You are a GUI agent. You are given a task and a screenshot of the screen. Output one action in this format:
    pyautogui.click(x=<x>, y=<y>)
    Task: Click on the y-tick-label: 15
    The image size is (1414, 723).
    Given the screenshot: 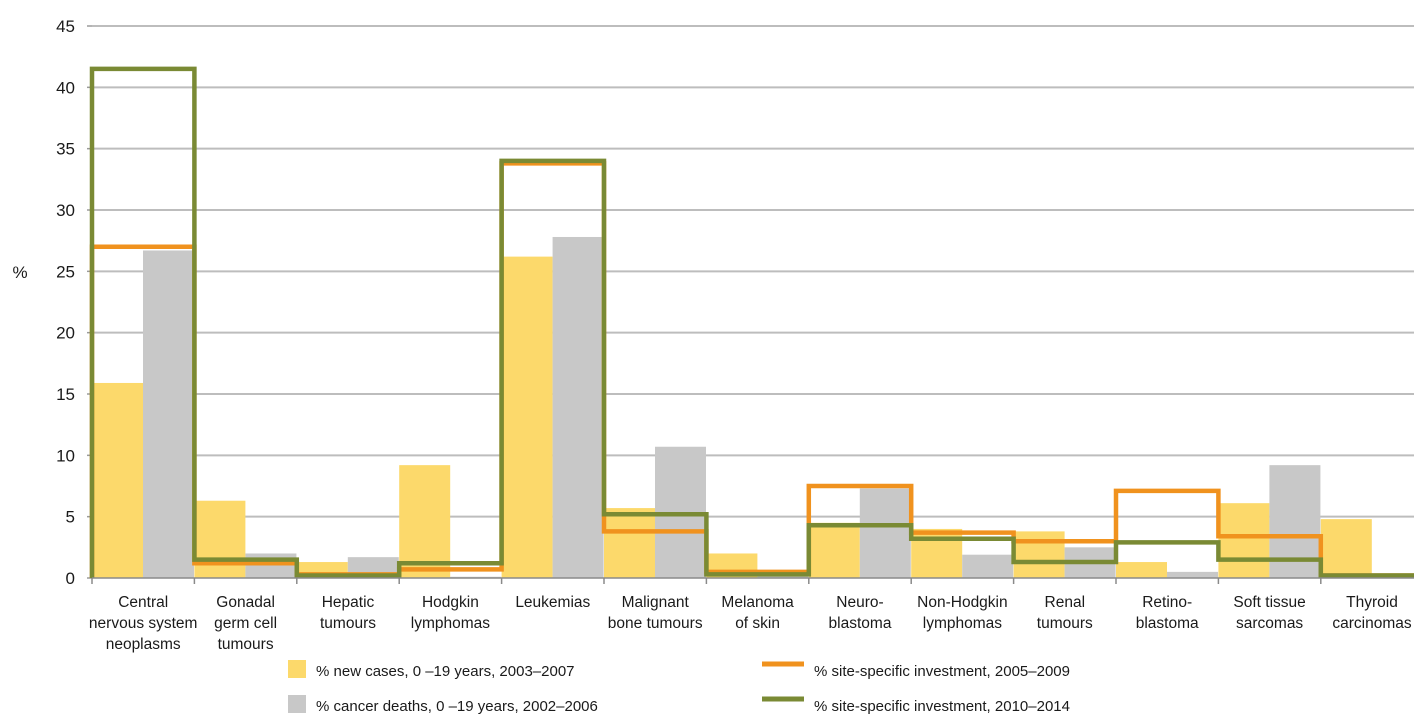 What is the action you would take?
    pyautogui.click(x=65, y=394)
    